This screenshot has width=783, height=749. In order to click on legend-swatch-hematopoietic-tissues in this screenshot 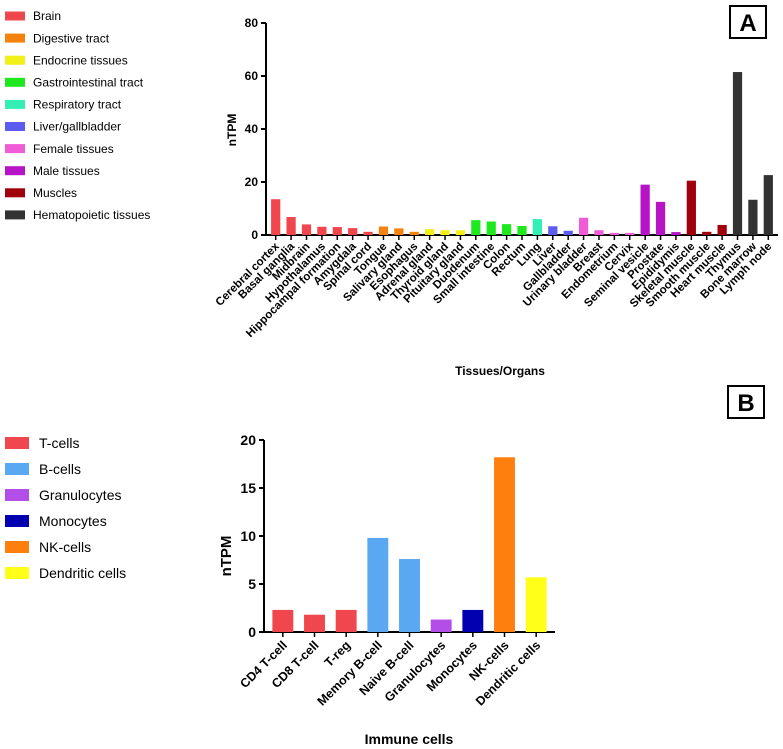, I will do `click(15, 215)`.